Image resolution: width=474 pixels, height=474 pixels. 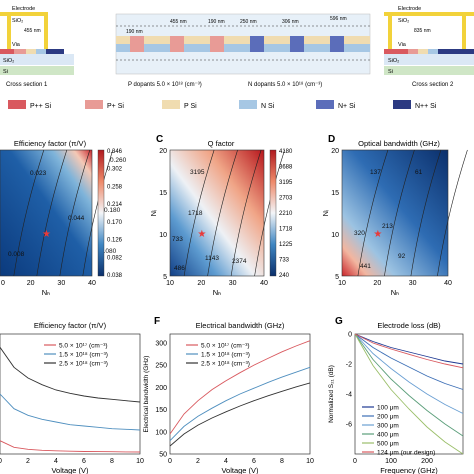 I want to click on y-tick-label: -4, so click(x=349, y=395).